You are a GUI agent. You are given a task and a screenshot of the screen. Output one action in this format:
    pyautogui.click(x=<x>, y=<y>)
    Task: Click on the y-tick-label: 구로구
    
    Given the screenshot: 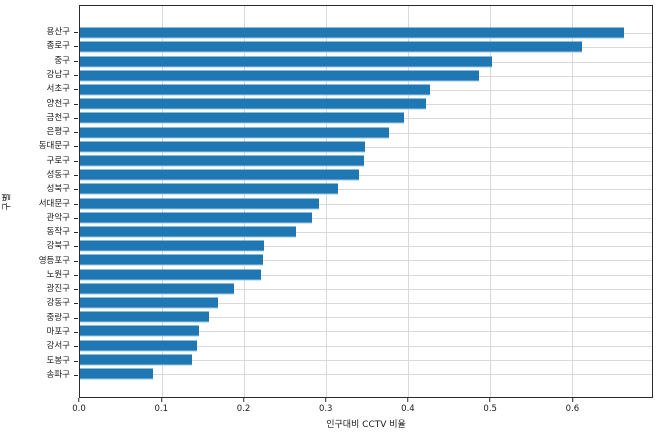 What is the action you would take?
    pyautogui.click(x=58, y=160)
    